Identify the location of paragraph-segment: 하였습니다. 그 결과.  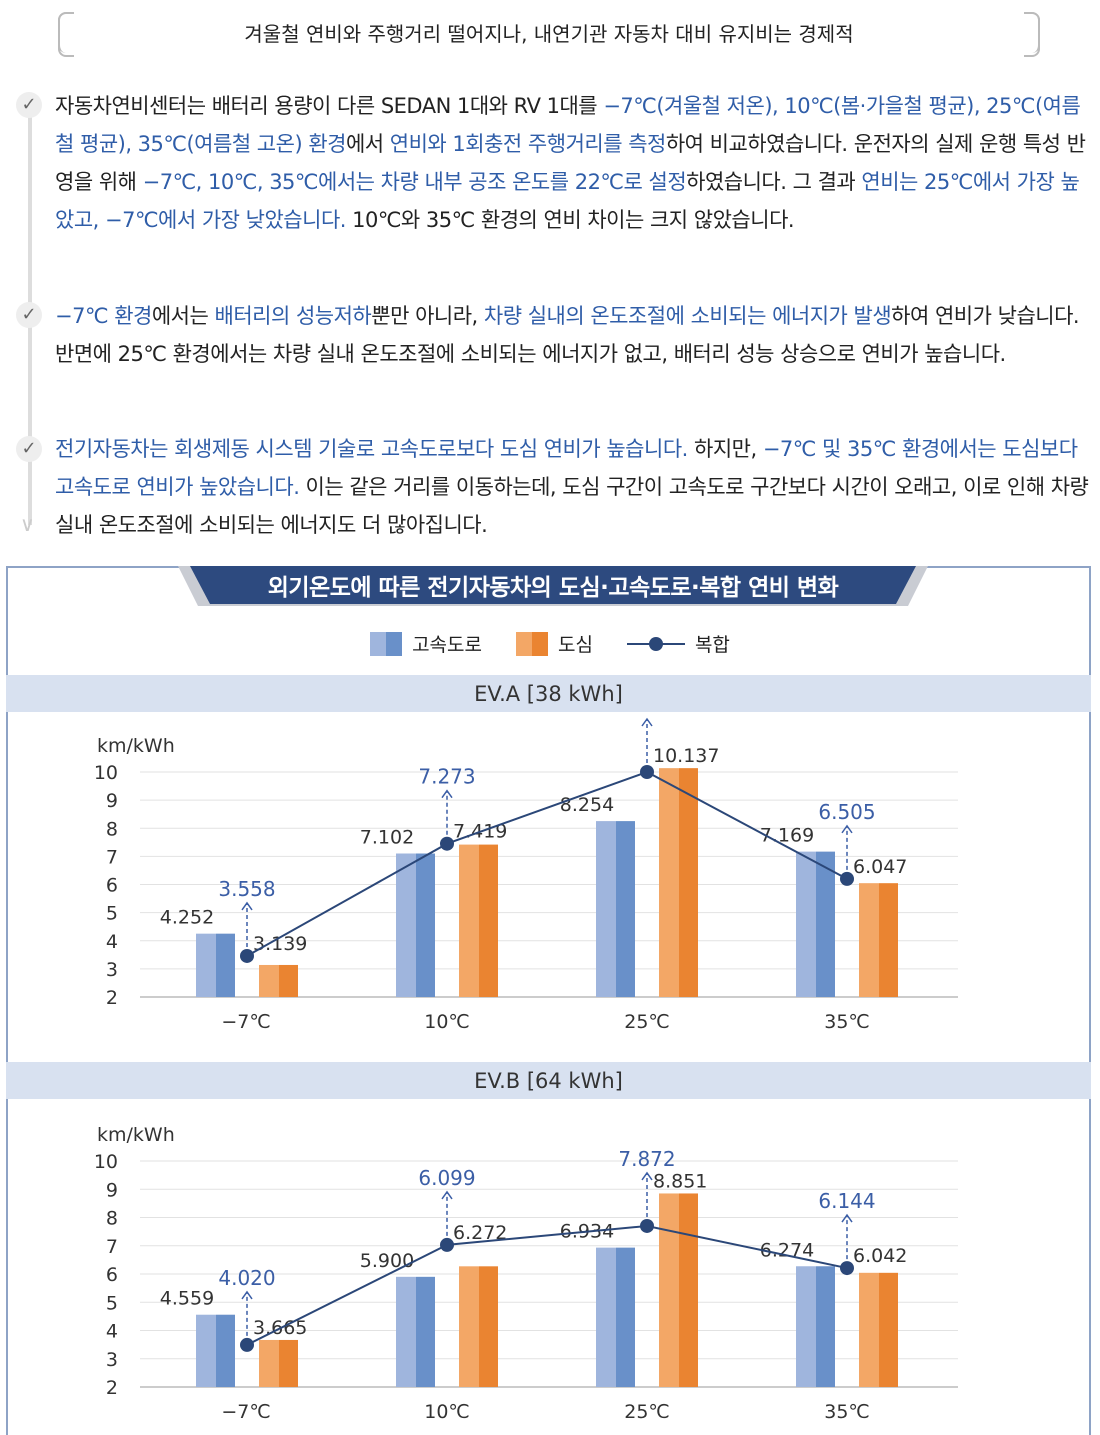
(774, 182).